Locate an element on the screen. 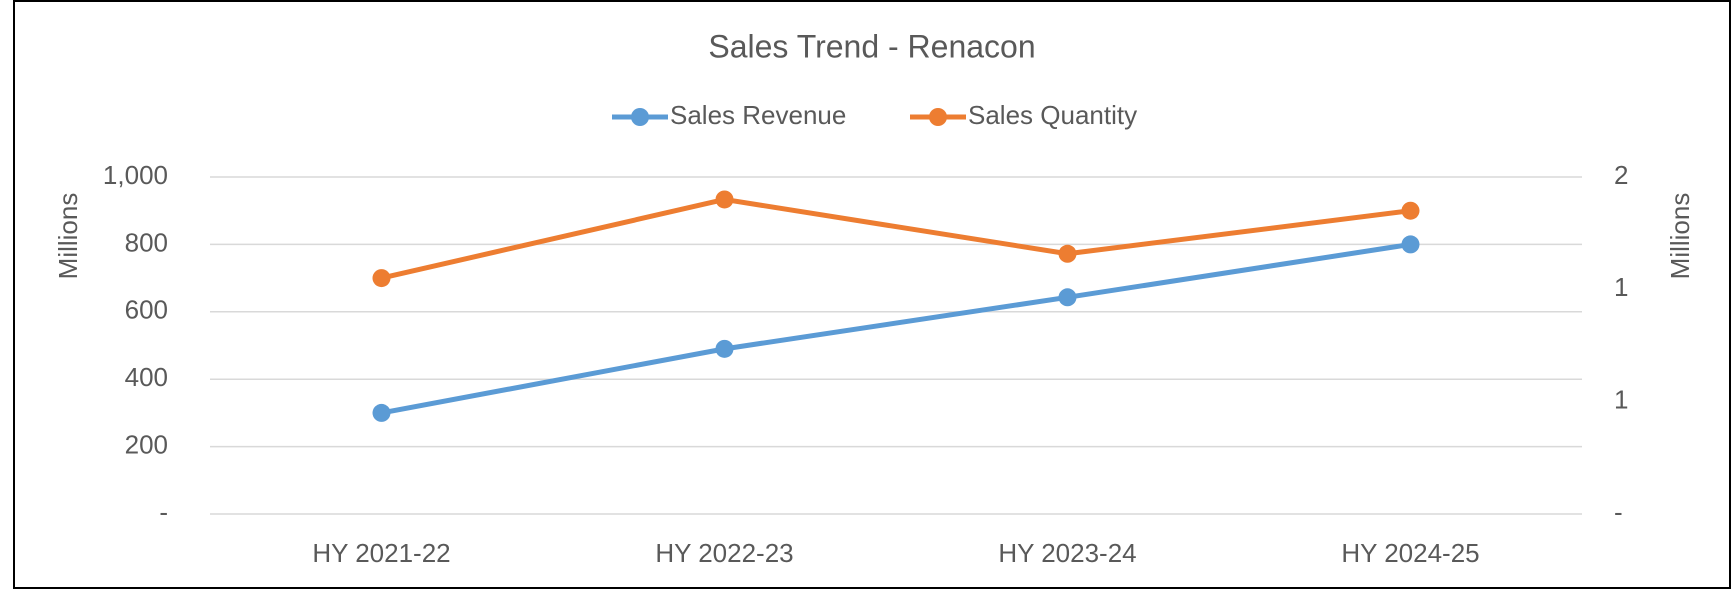 The height and width of the screenshot is (594, 1731). x-tick-label: HY 2021-22 is located at coordinates (381, 553).